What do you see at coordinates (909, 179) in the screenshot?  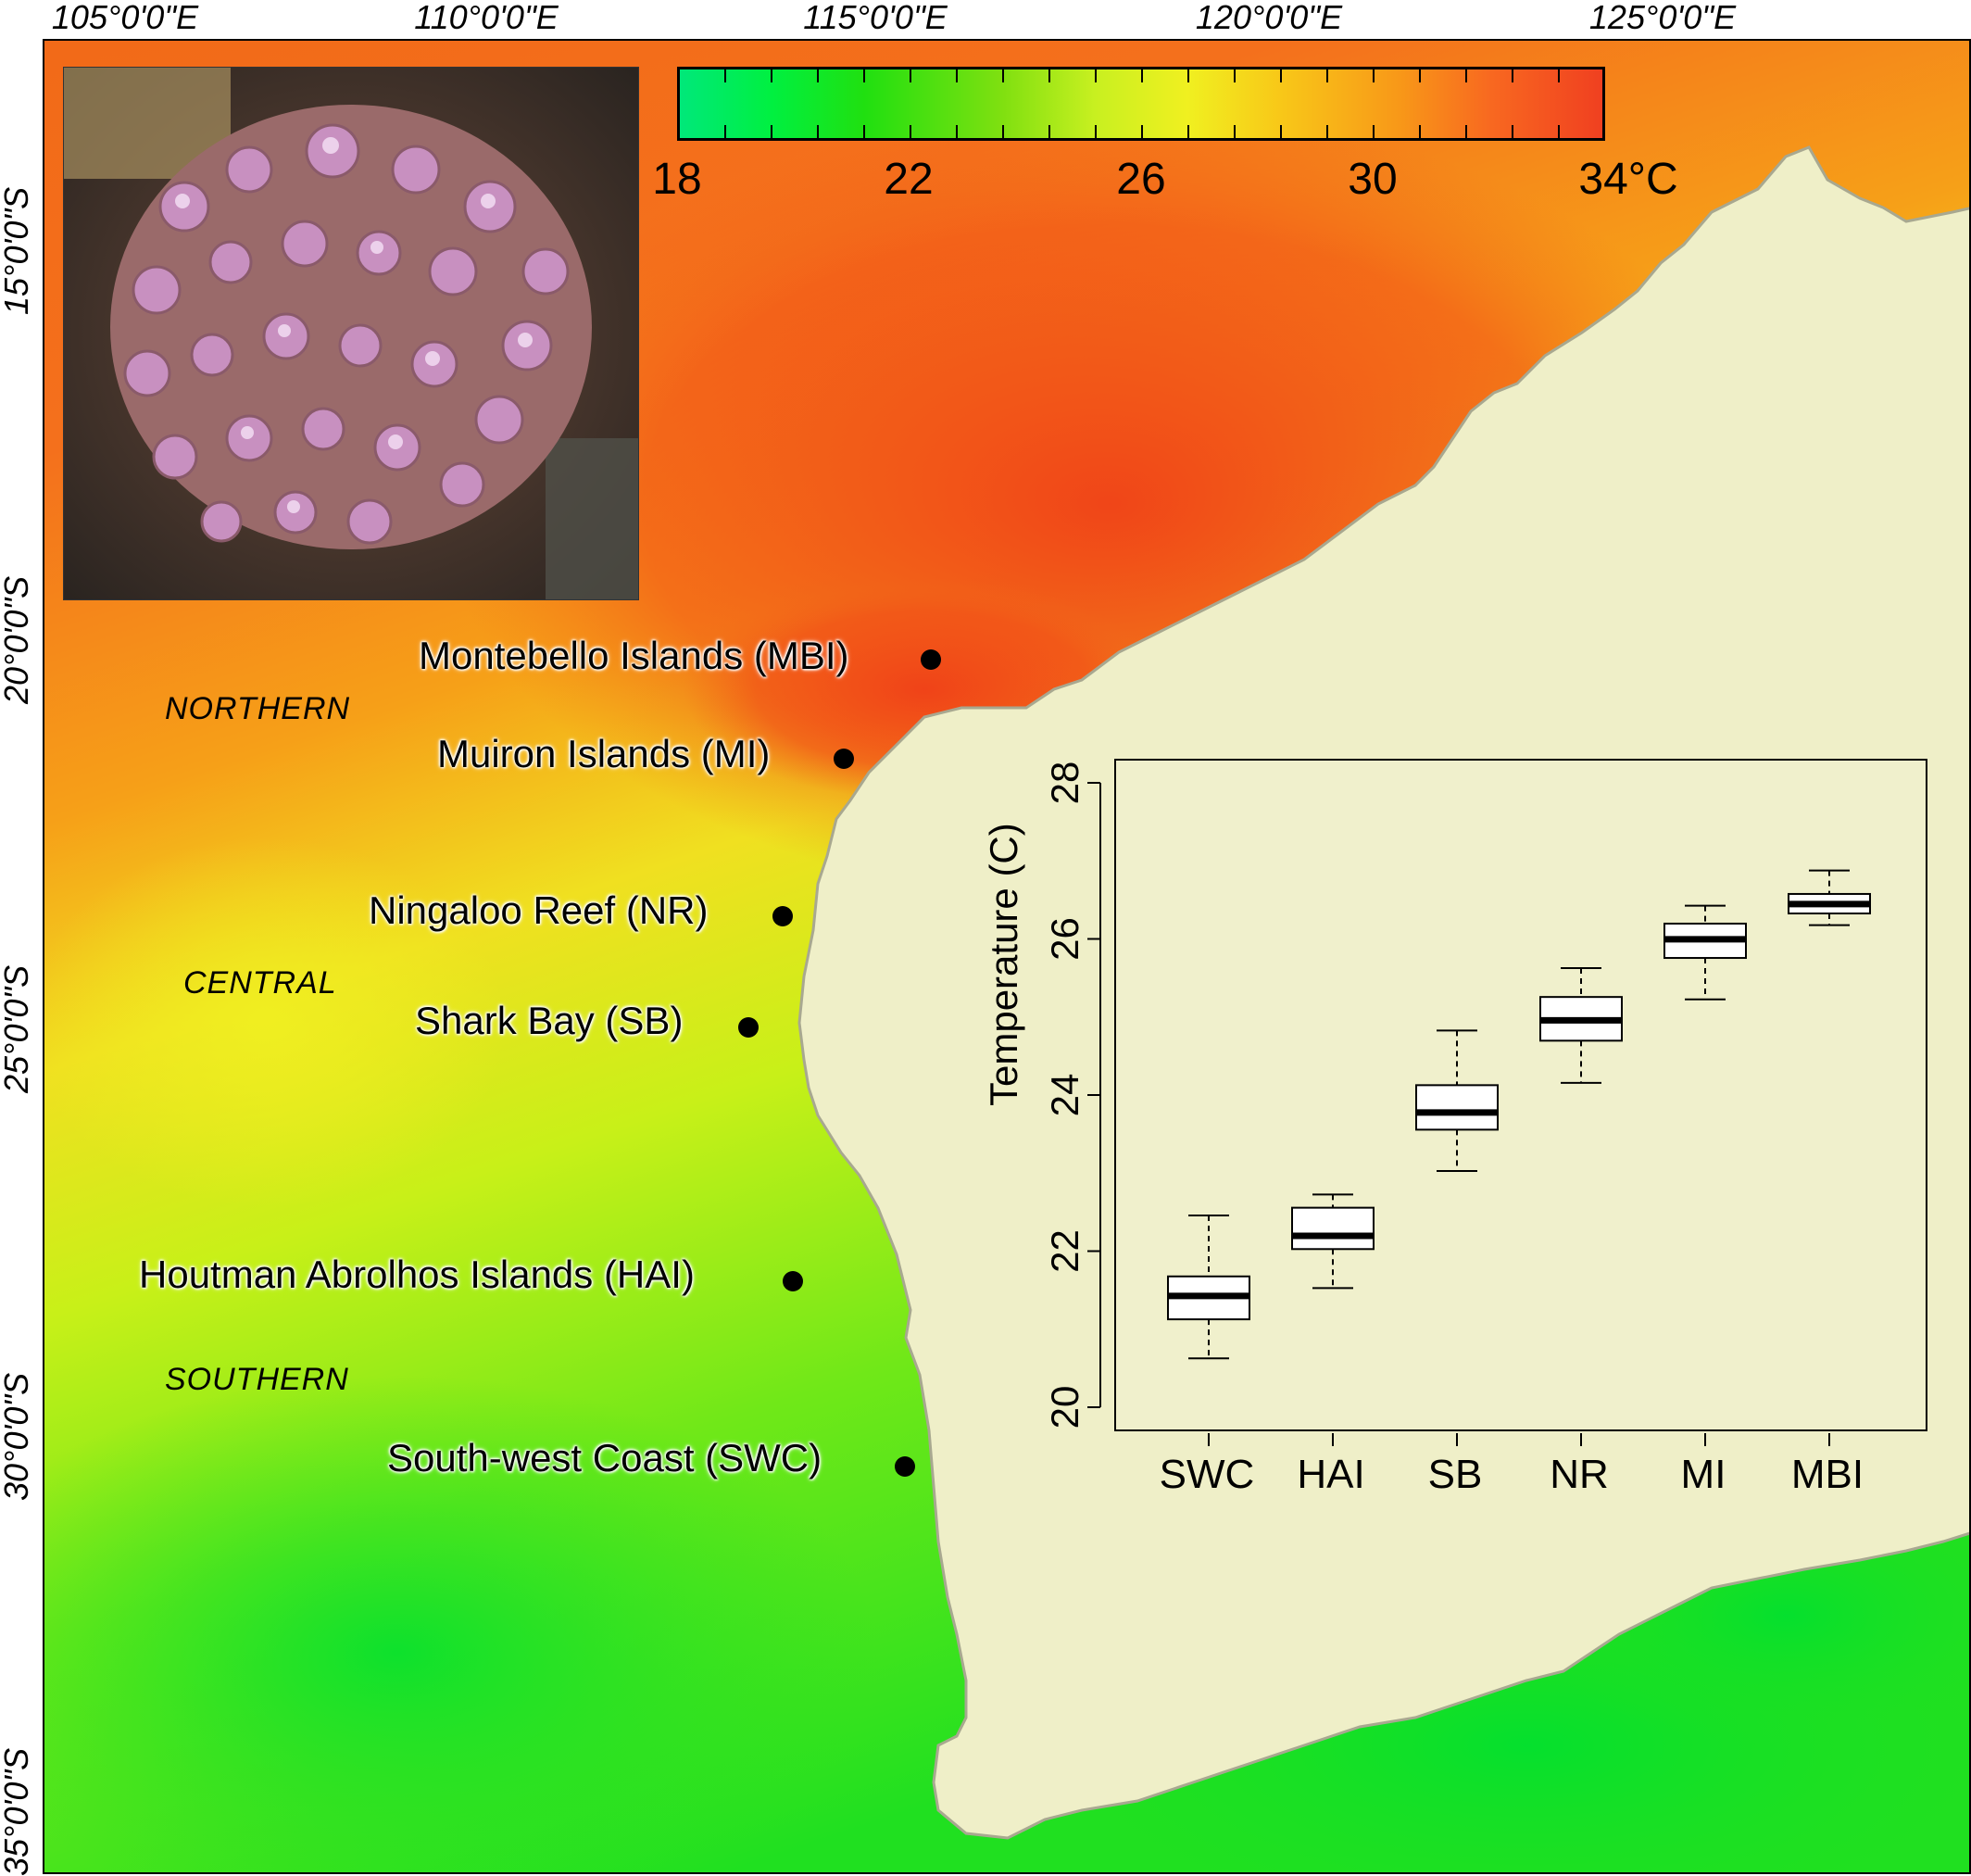 I see `colorbar-label-22: 22` at bounding box center [909, 179].